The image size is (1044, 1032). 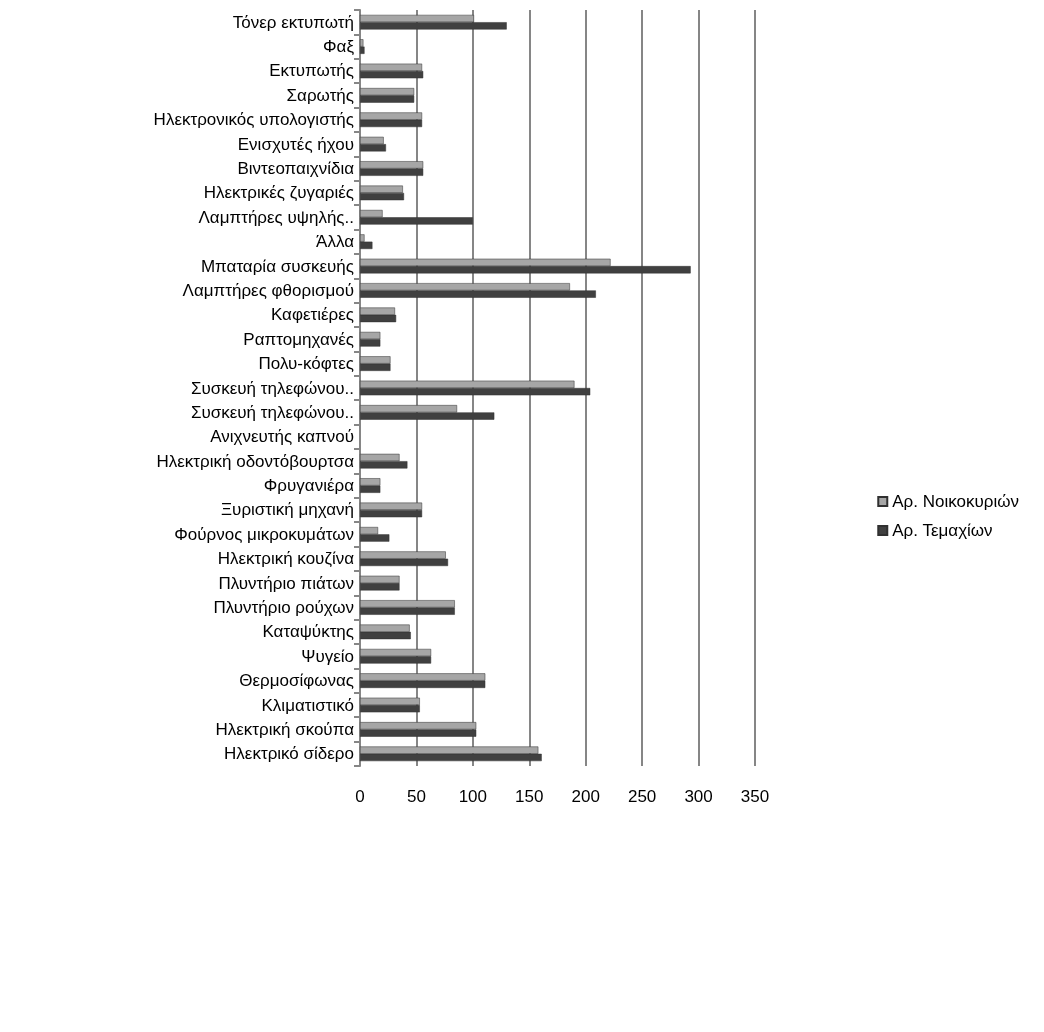 What do you see at coordinates (278, 193) in the screenshot?
I see `y-tick-label: Ηλεκτρικές ζυγαριές` at bounding box center [278, 193].